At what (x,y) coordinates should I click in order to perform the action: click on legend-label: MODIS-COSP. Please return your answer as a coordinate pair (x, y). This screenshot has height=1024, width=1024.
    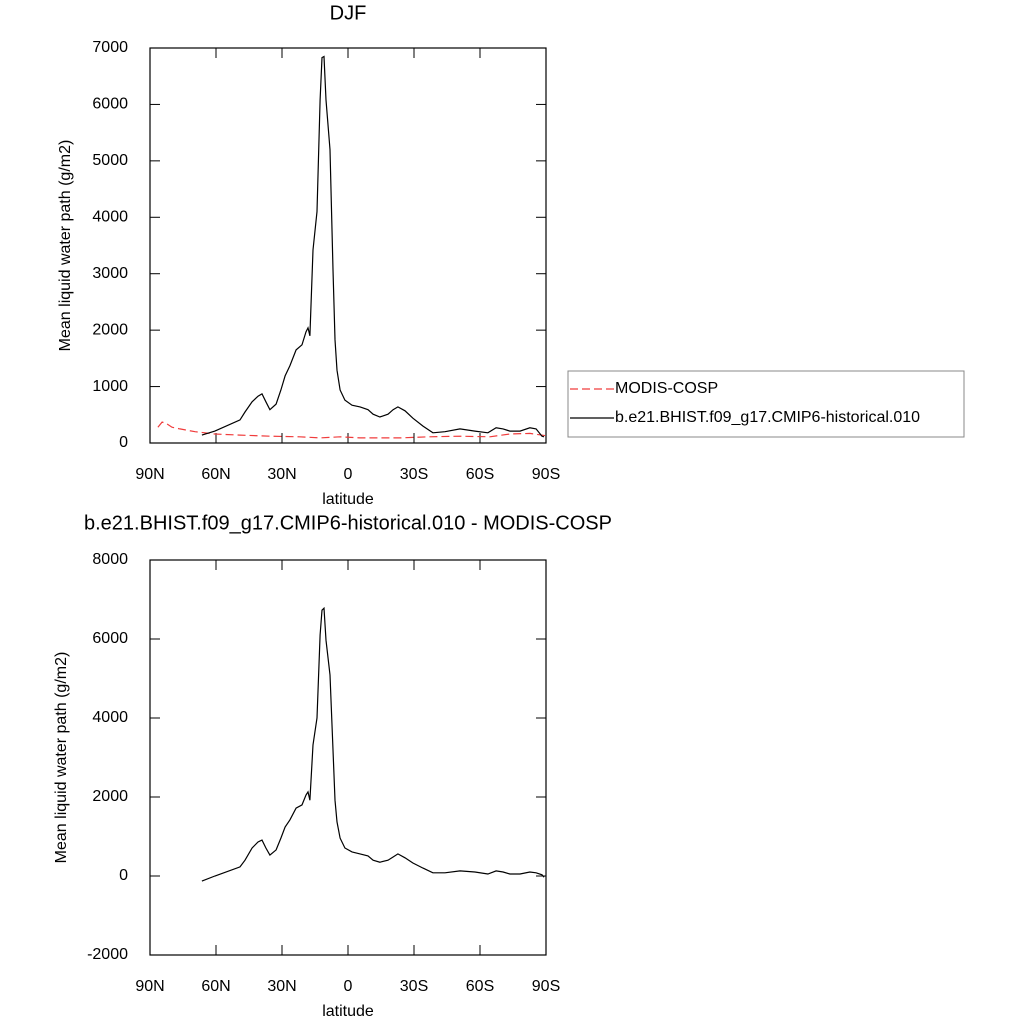
    Looking at the image, I should click on (666, 388).